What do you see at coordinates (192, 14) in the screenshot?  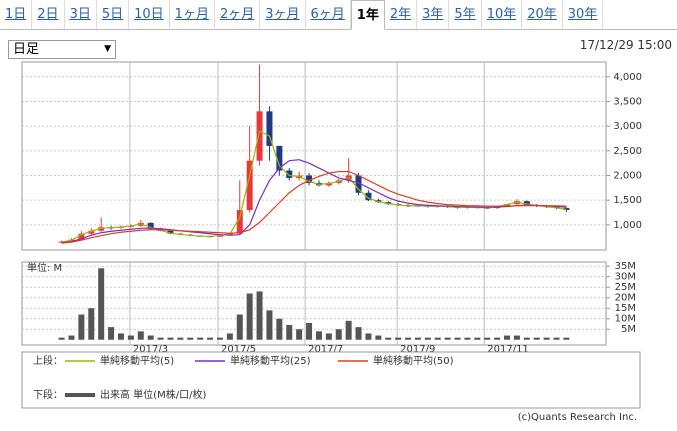 I see `tab: 1ヶ月` at bounding box center [192, 14].